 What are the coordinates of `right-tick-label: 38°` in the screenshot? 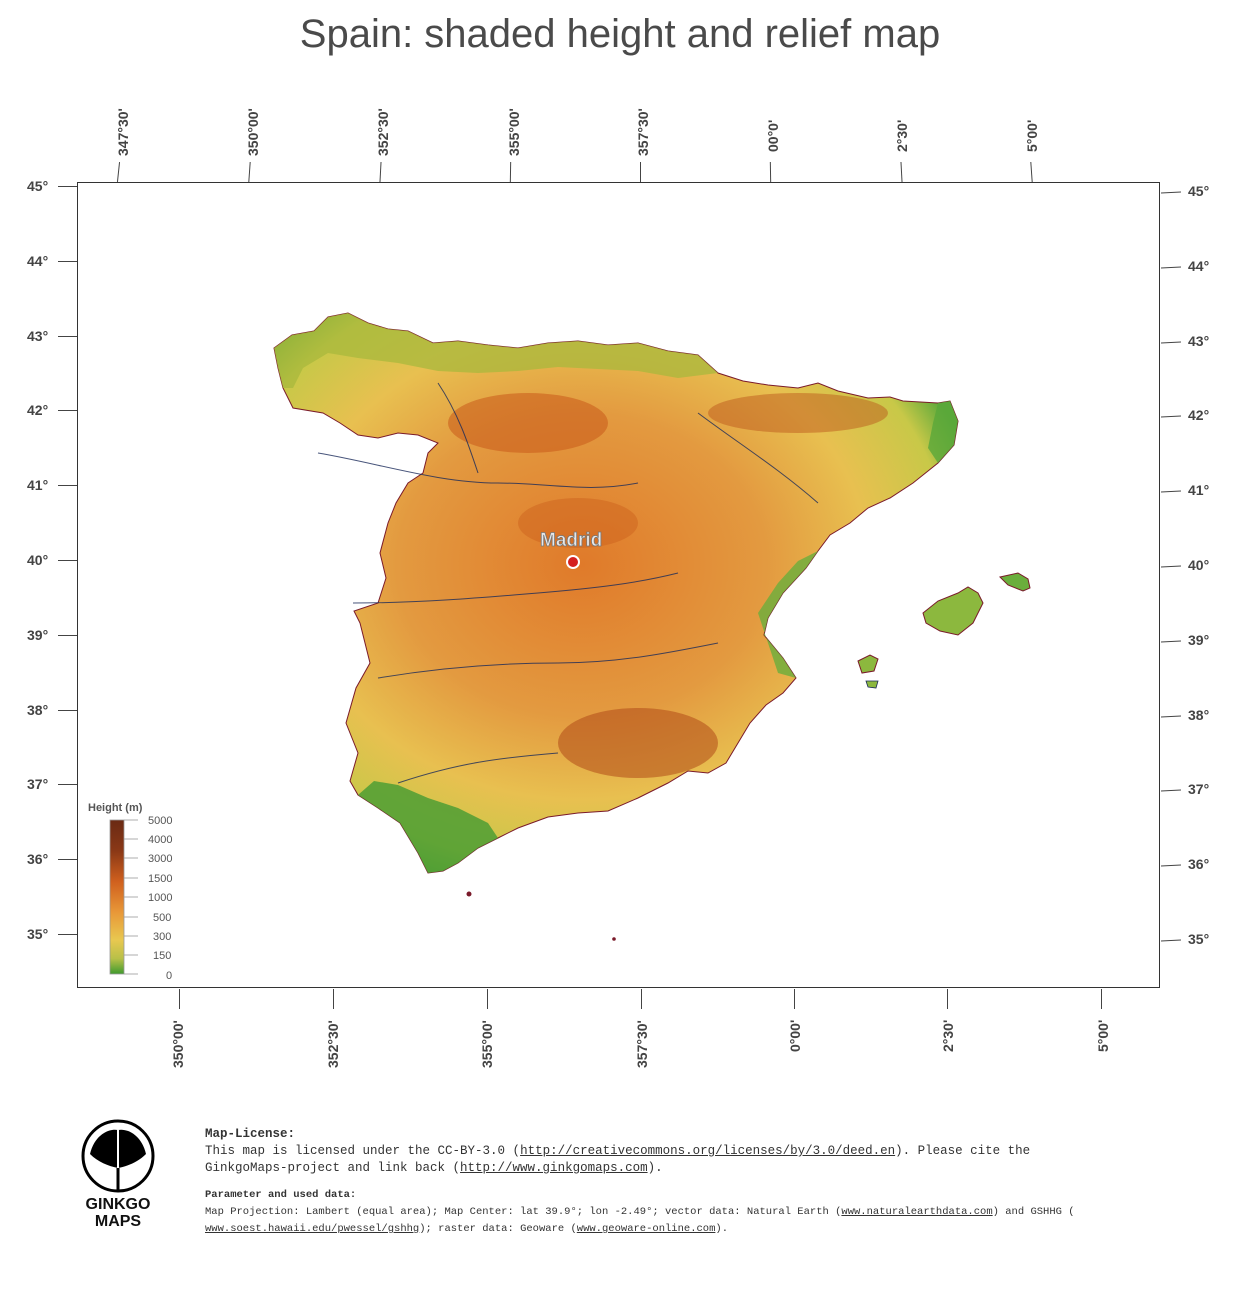 It's located at (1199, 715).